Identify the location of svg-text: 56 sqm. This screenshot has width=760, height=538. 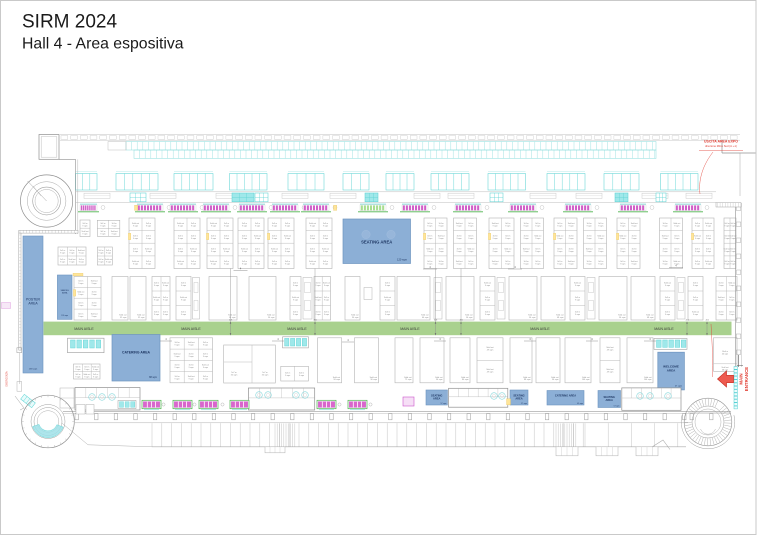
(232, 318).